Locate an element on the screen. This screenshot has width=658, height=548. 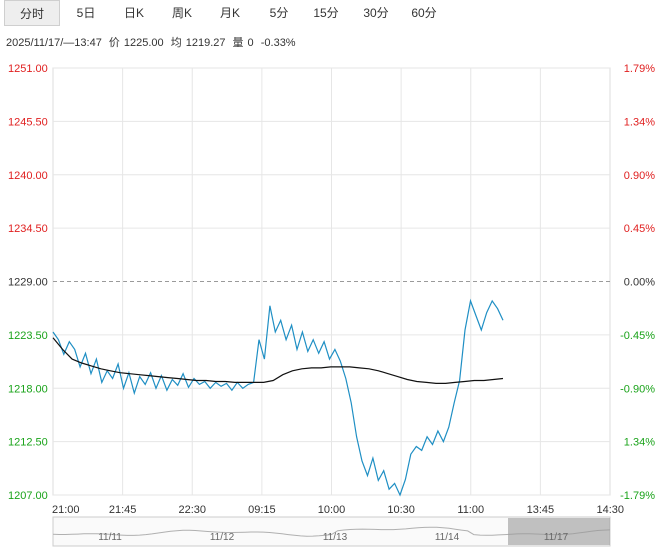
info-price: 1225.00 is located at coordinates (143, 43).